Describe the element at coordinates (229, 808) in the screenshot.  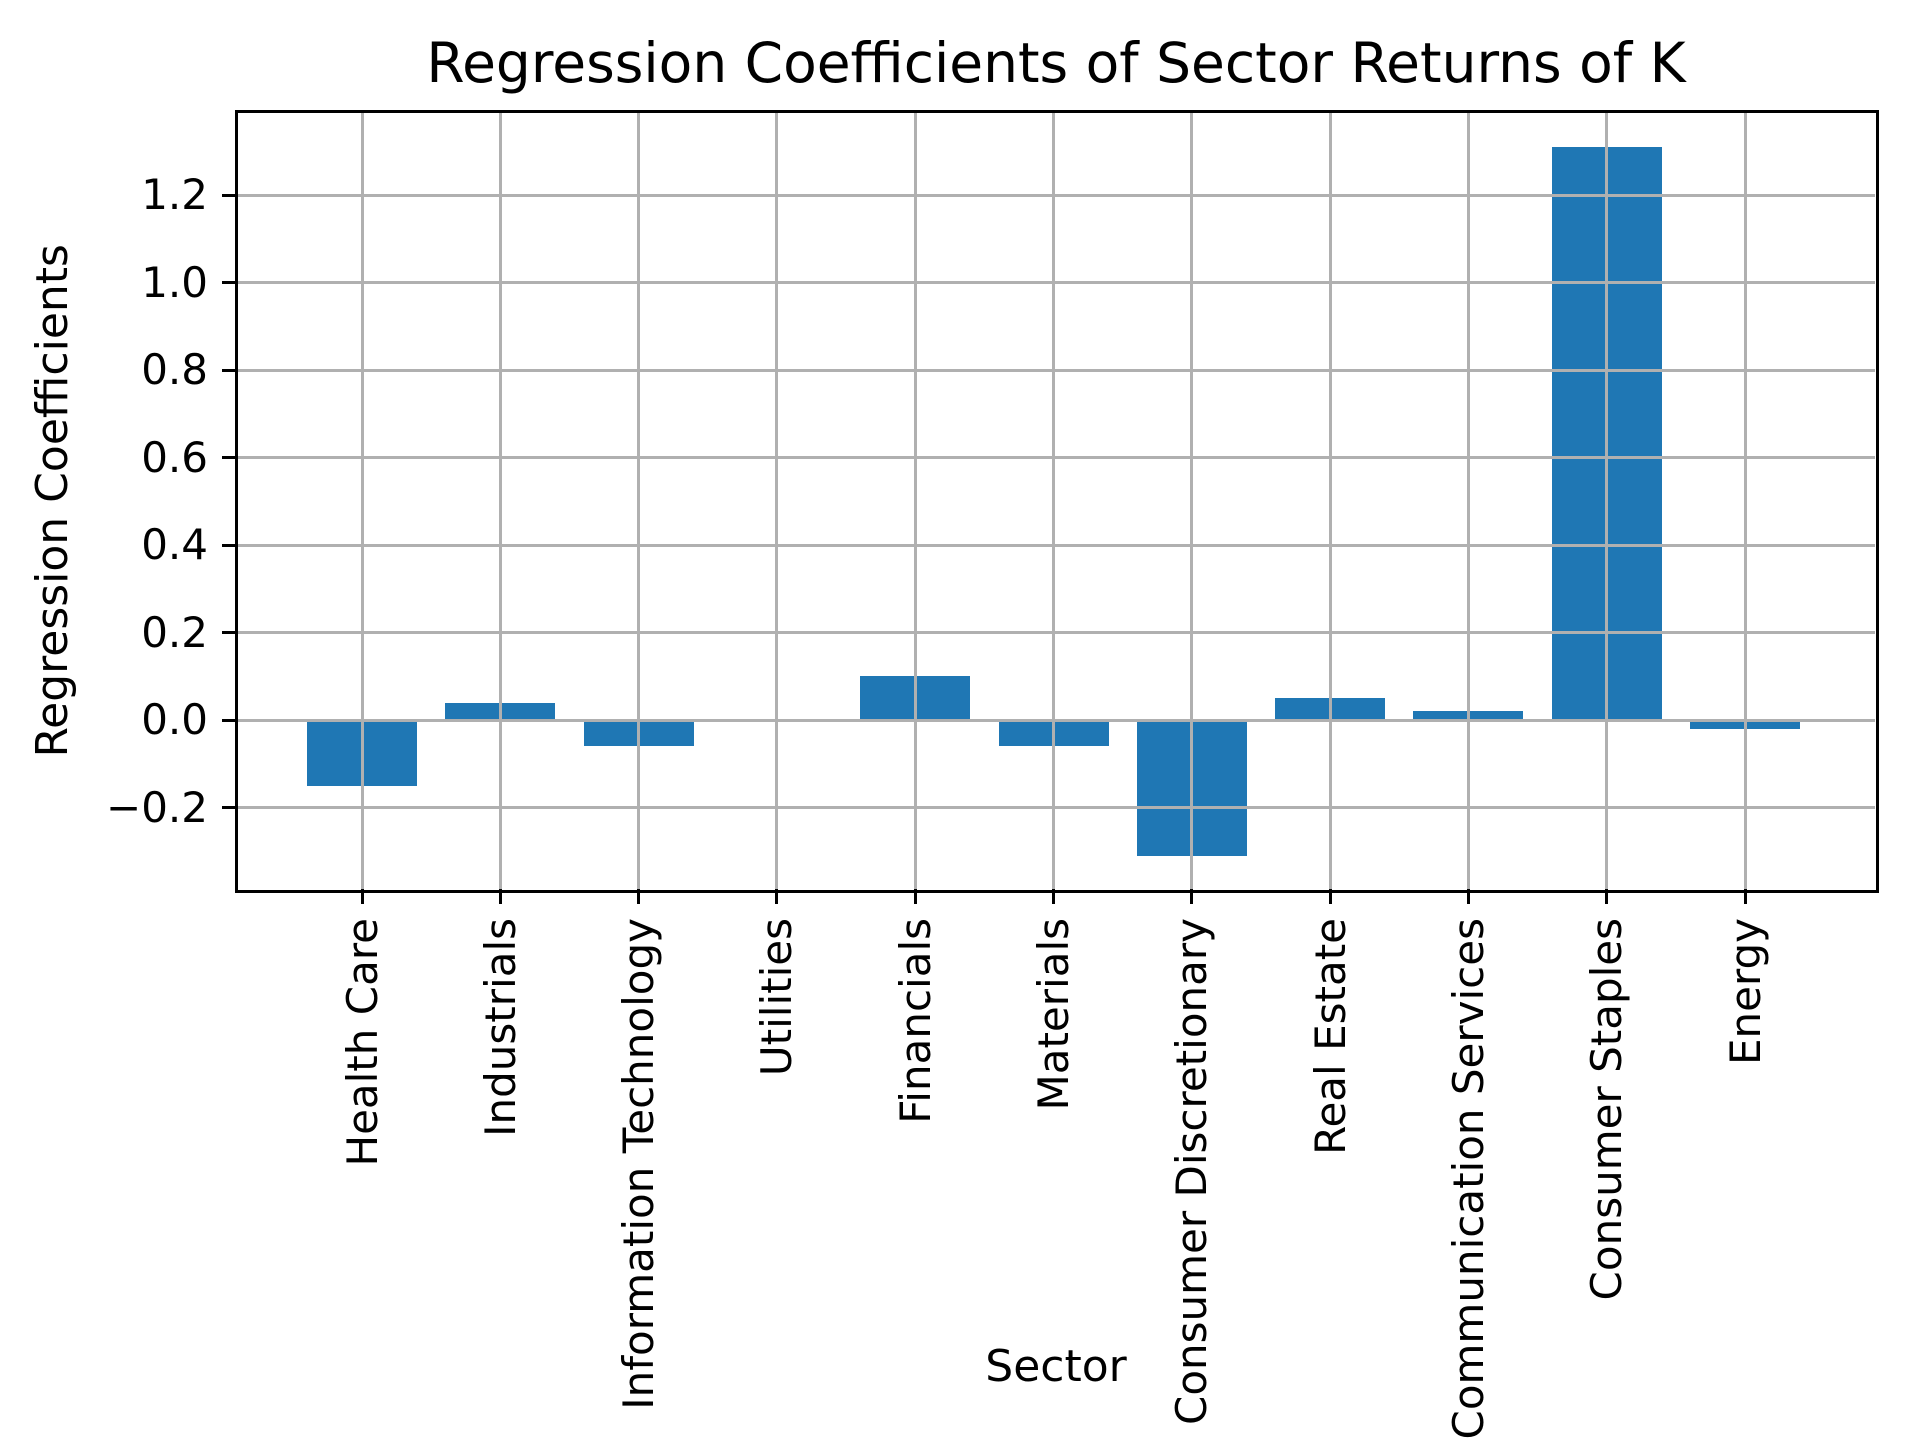
I see `y-tick-mark--0_2` at that location.